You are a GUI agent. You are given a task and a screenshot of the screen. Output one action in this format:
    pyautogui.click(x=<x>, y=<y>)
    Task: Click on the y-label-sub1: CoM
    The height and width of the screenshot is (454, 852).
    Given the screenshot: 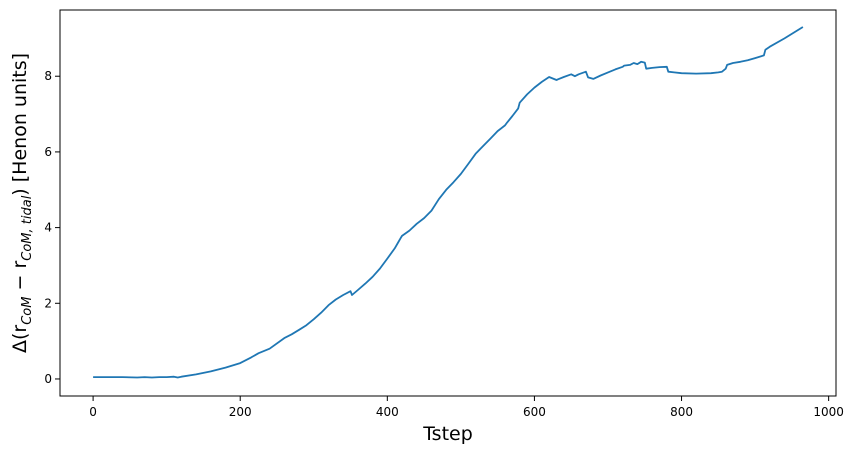 What is the action you would take?
    pyautogui.click(x=27, y=311)
    